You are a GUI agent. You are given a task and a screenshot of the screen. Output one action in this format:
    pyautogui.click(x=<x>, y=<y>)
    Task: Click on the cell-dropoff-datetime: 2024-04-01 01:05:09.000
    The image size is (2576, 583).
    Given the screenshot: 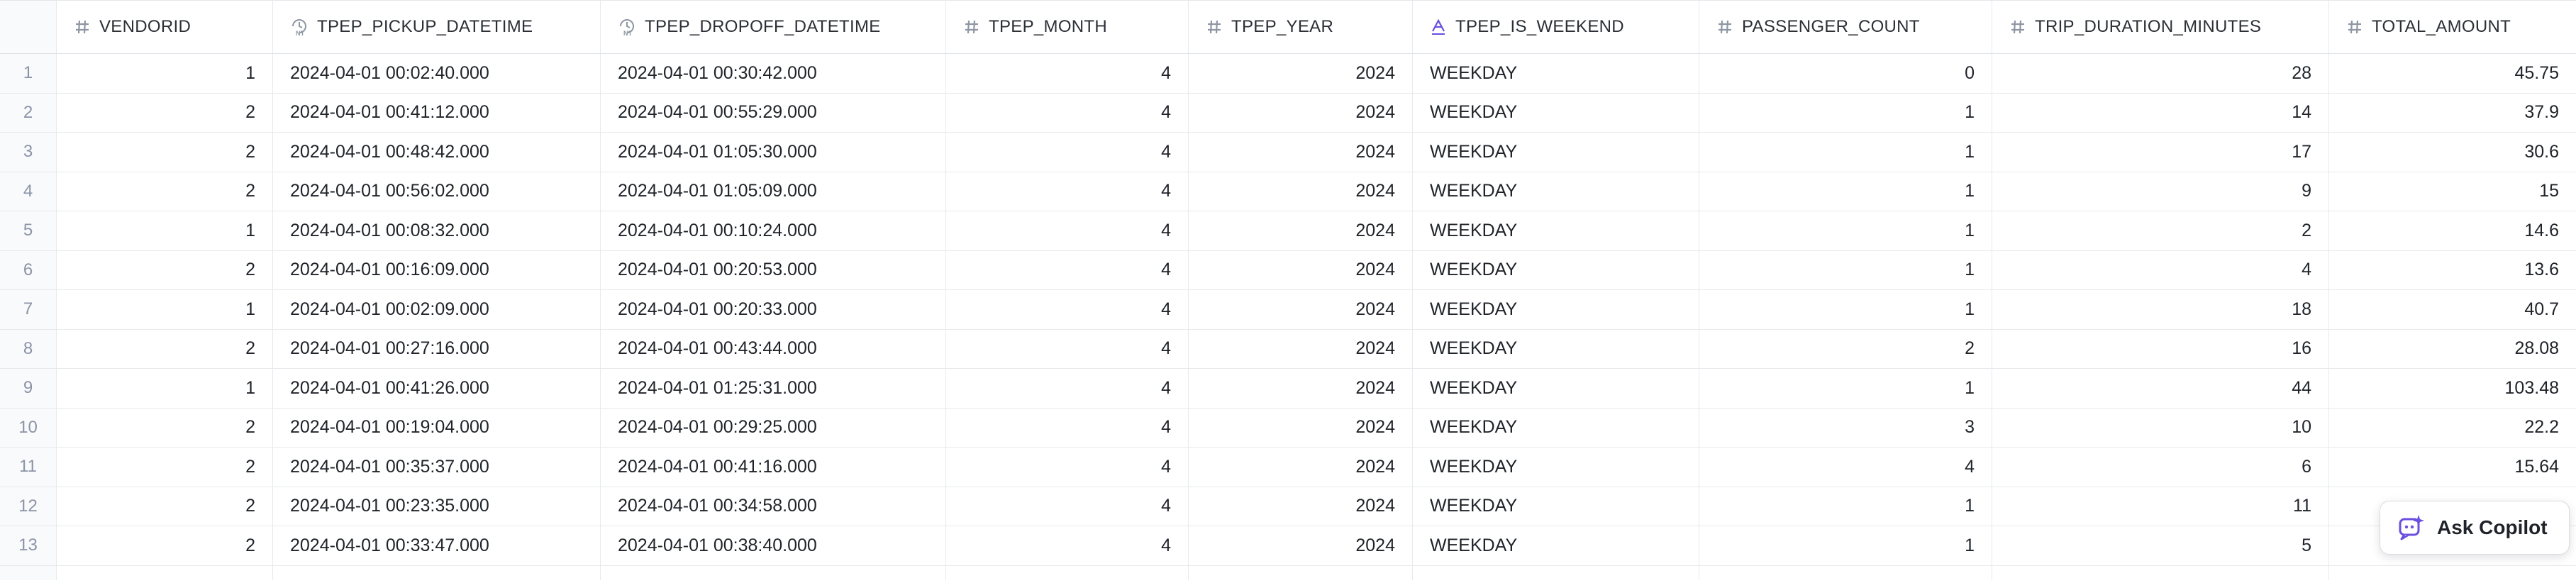 What is the action you would take?
    pyautogui.click(x=773, y=191)
    